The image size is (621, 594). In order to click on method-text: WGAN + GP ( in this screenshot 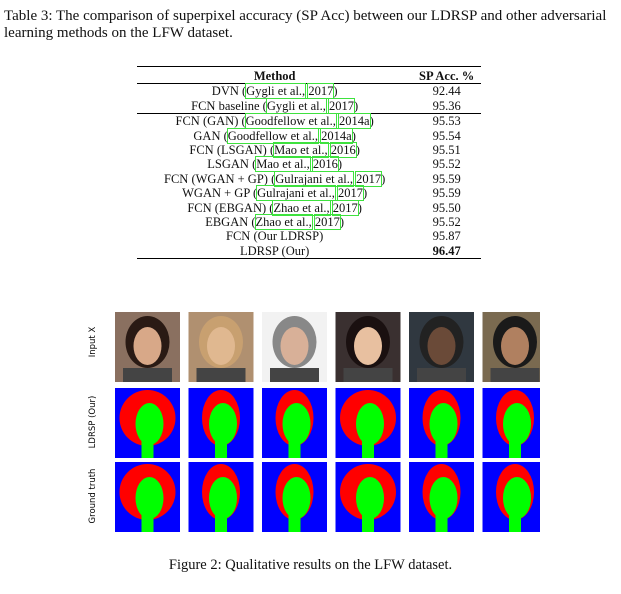, I will do `click(220, 193)`.